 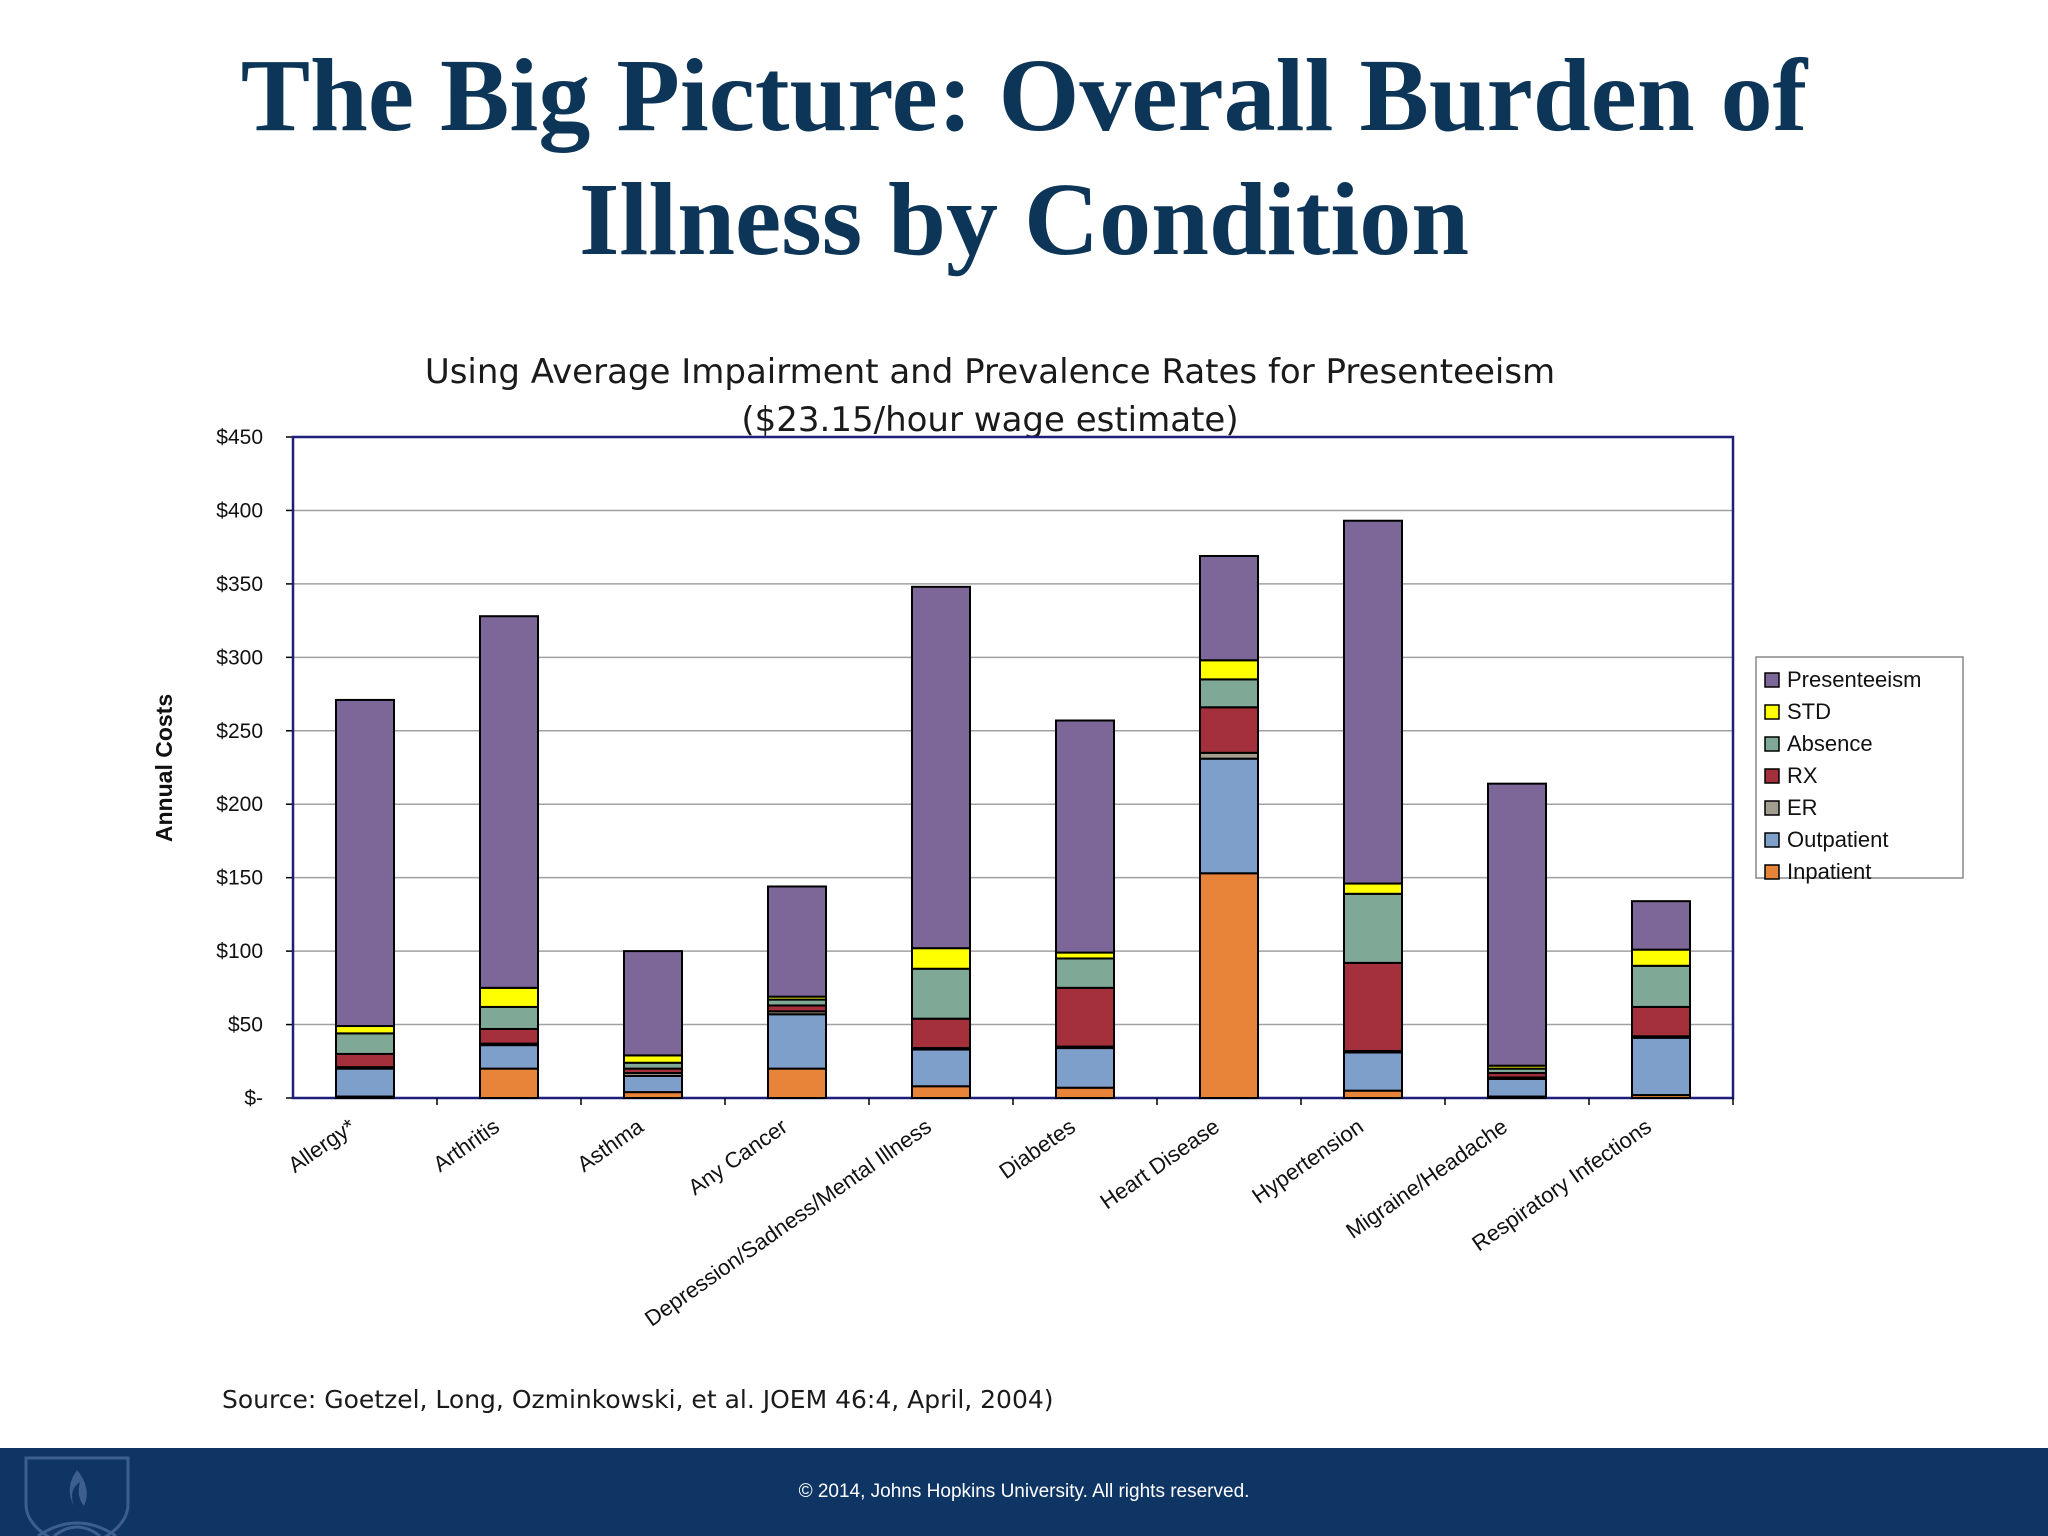 I want to click on slide-title-line1: The Big Picture: Overall Burden of, so click(x=1024, y=95).